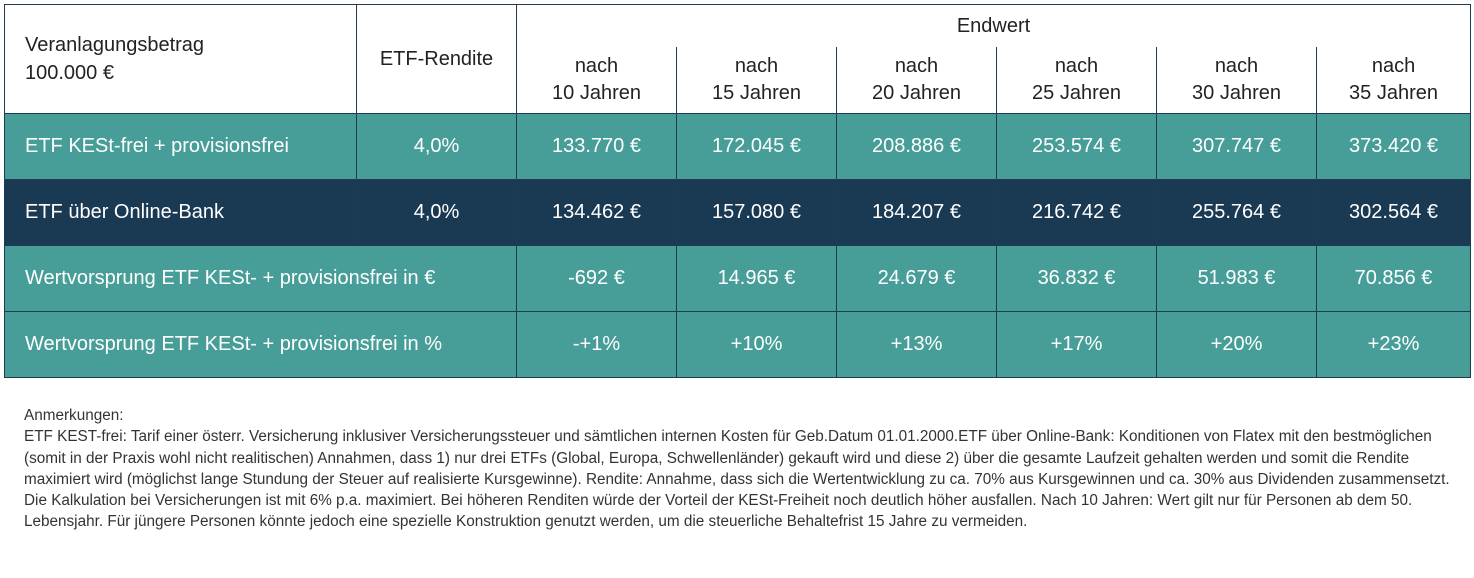 Image resolution: width=1474 pixels, height=578 pixels. I want to click on value-cell: +10%, so click(756, 344).